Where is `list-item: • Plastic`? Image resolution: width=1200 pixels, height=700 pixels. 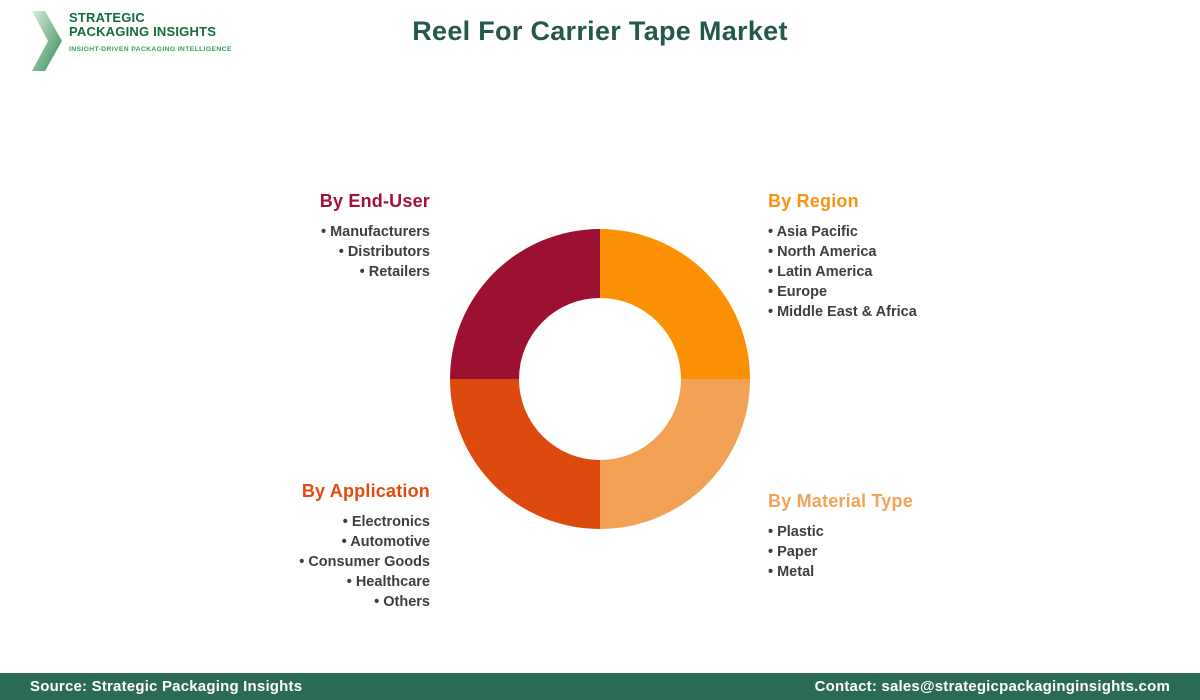
list-item: • Plastic is located at coordinates (796, 532).